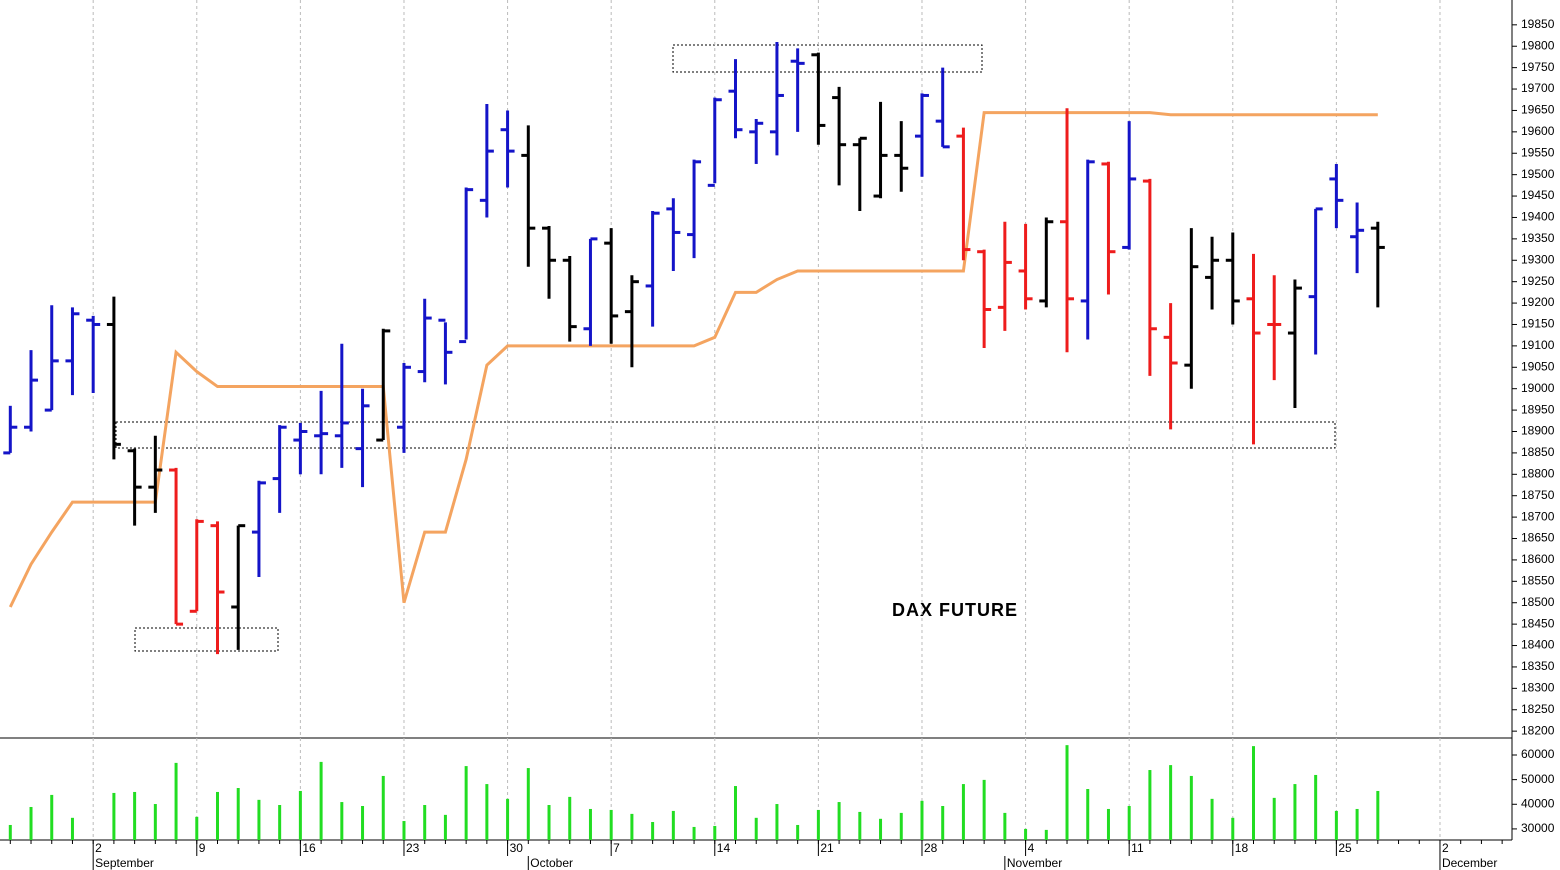 This screenshot has width=1560, height=870. Describe the element at coordinates (517, 848) in the screenshot. I see `x-tick-label: 30` at that location.